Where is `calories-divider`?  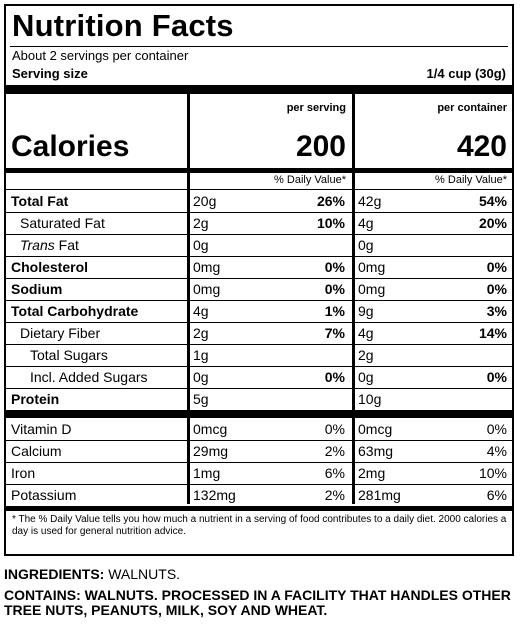 calories-divider is located at coordinates (259, 170).